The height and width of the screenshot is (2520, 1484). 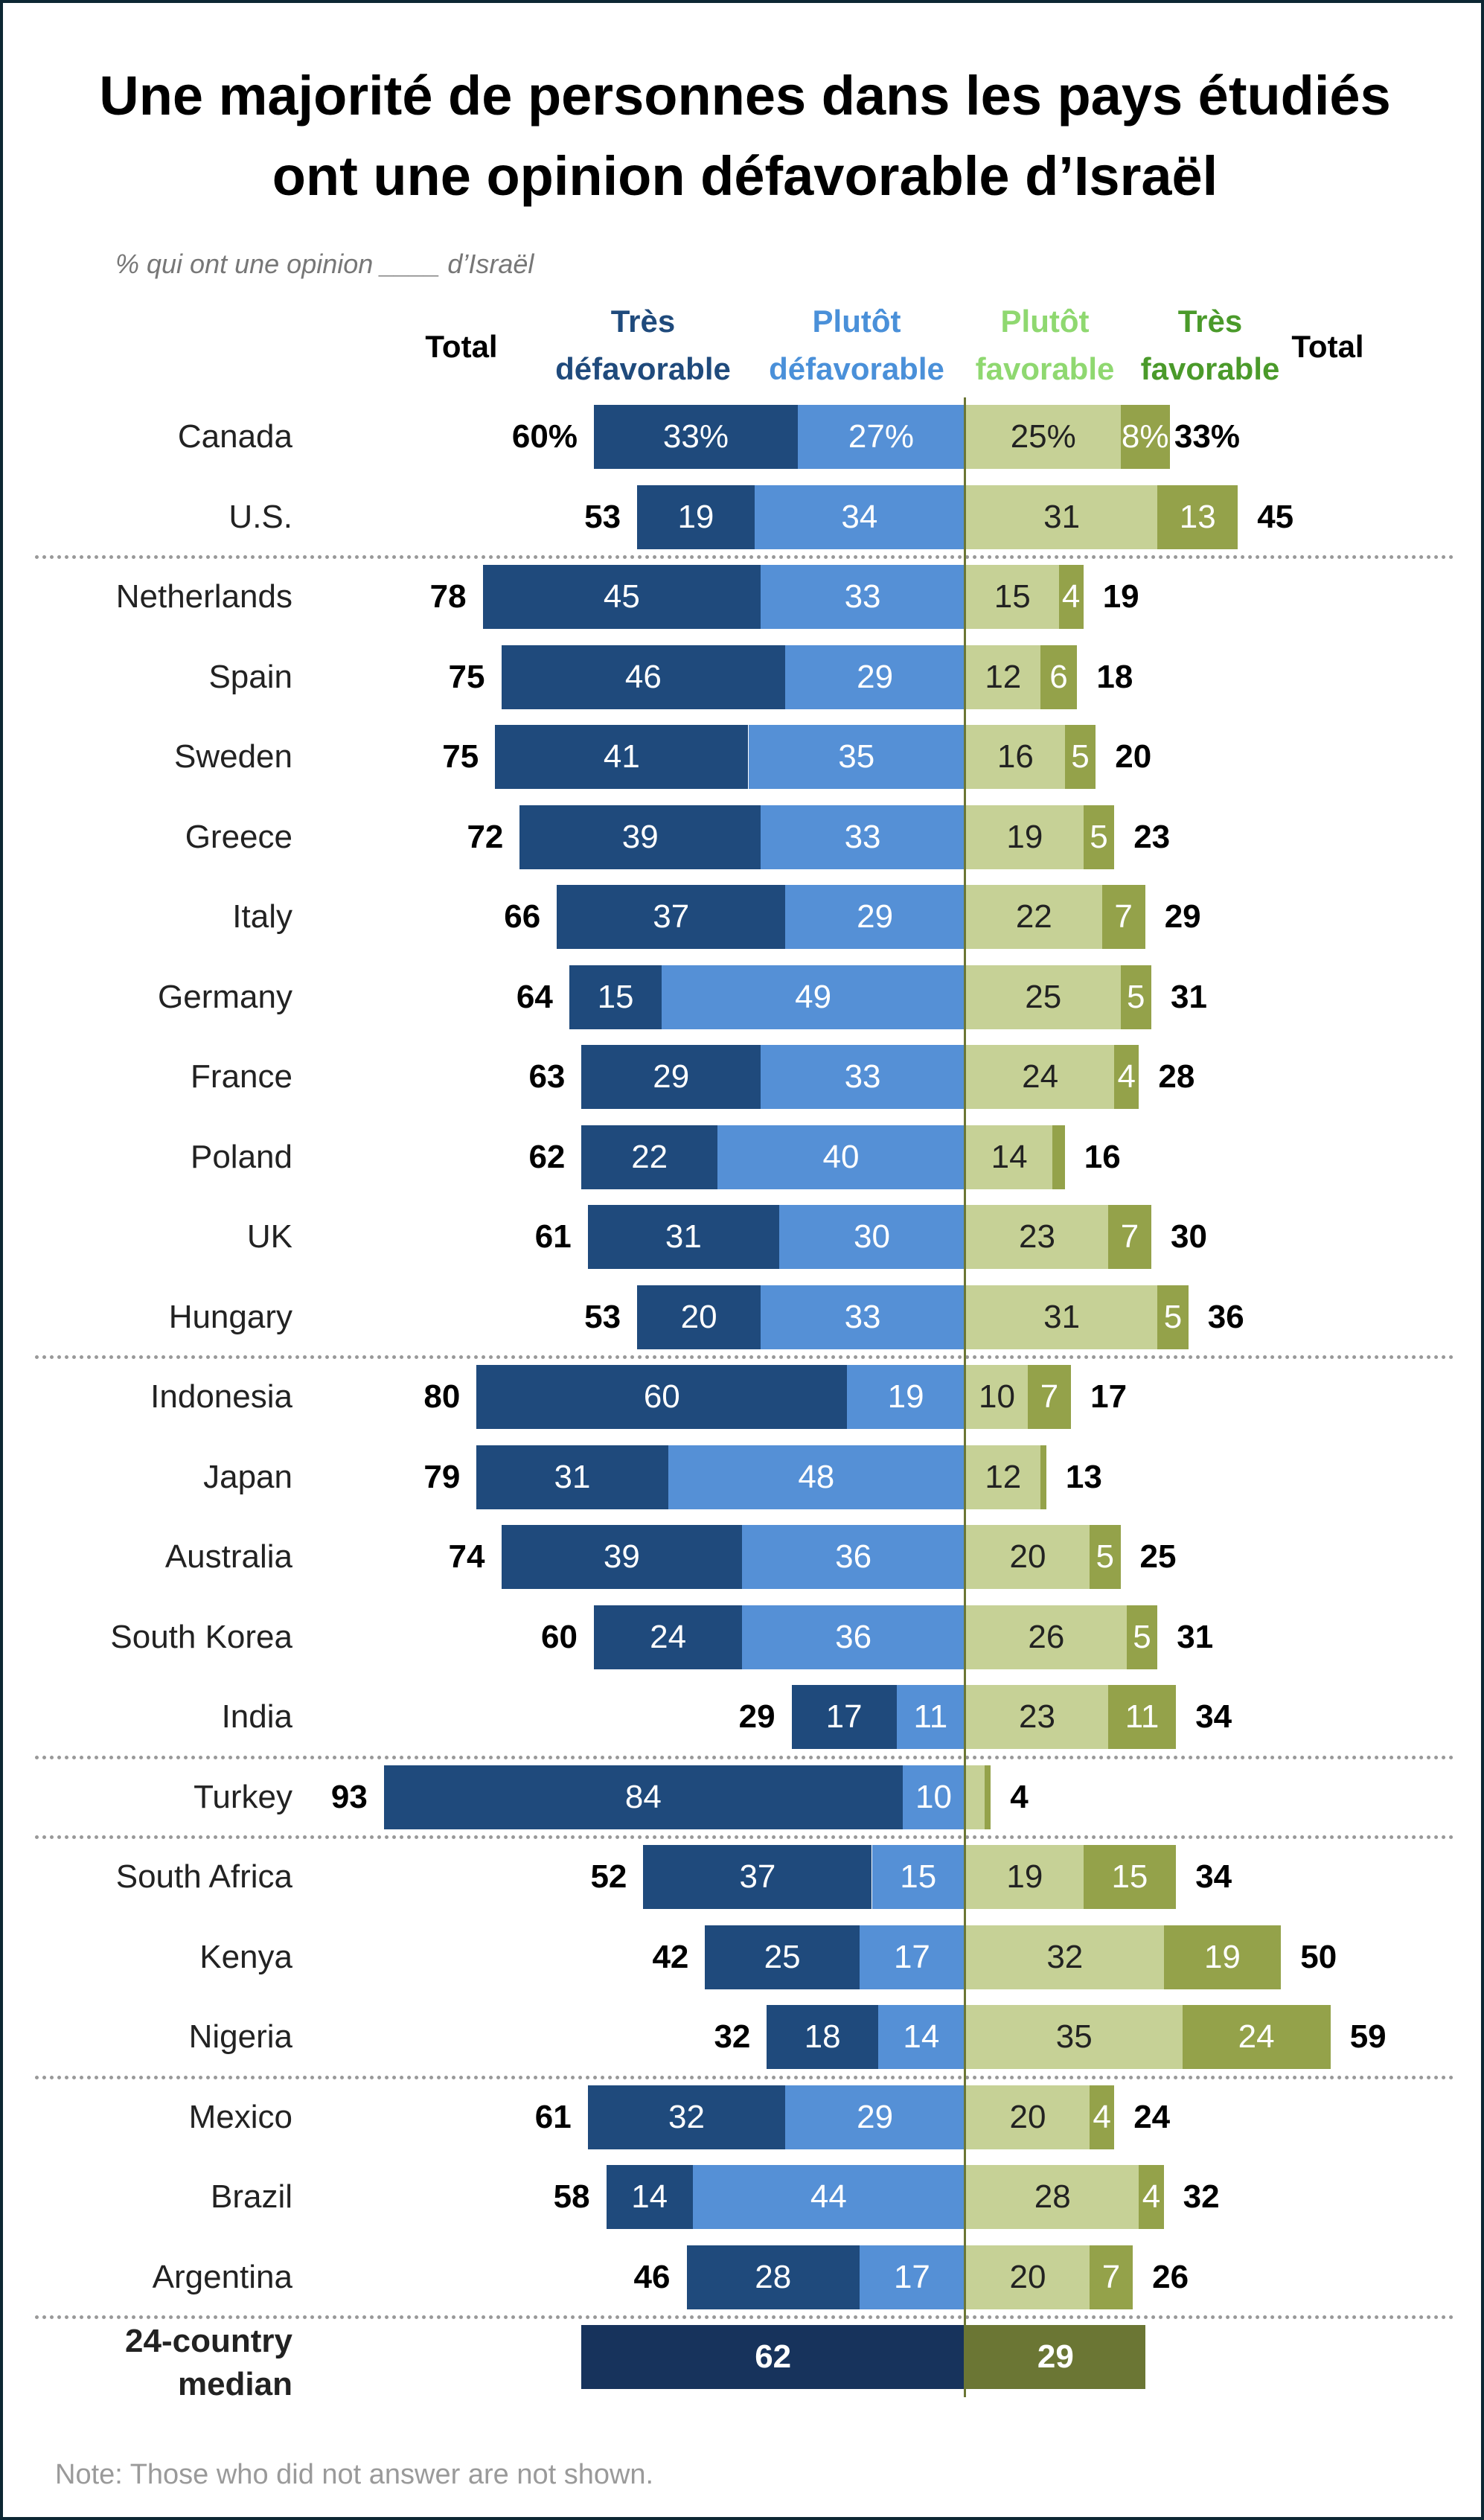 I want to click on total-favorable-label: 18, so click(x=1114, y=676).